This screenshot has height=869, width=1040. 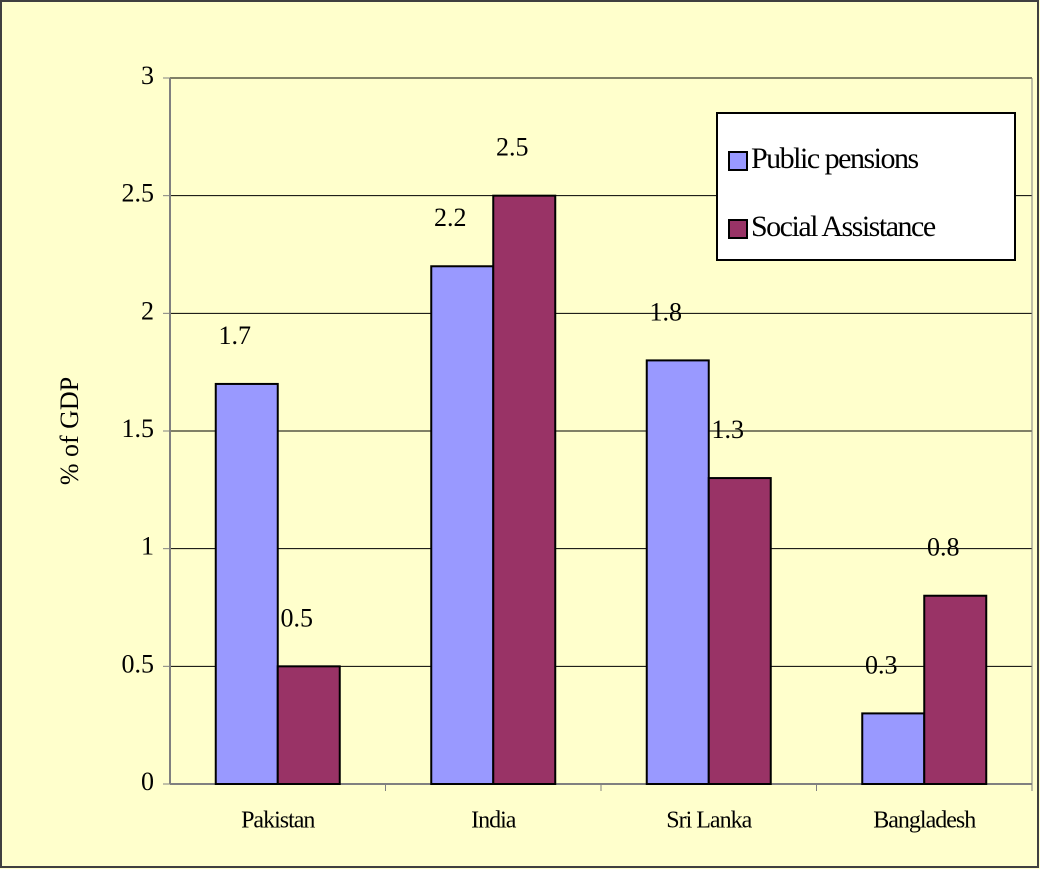 What do you see at coordinates (843, 226) in the screenshot?
I see `legend-label: Social Assistance` at bounding box center [843, 226].